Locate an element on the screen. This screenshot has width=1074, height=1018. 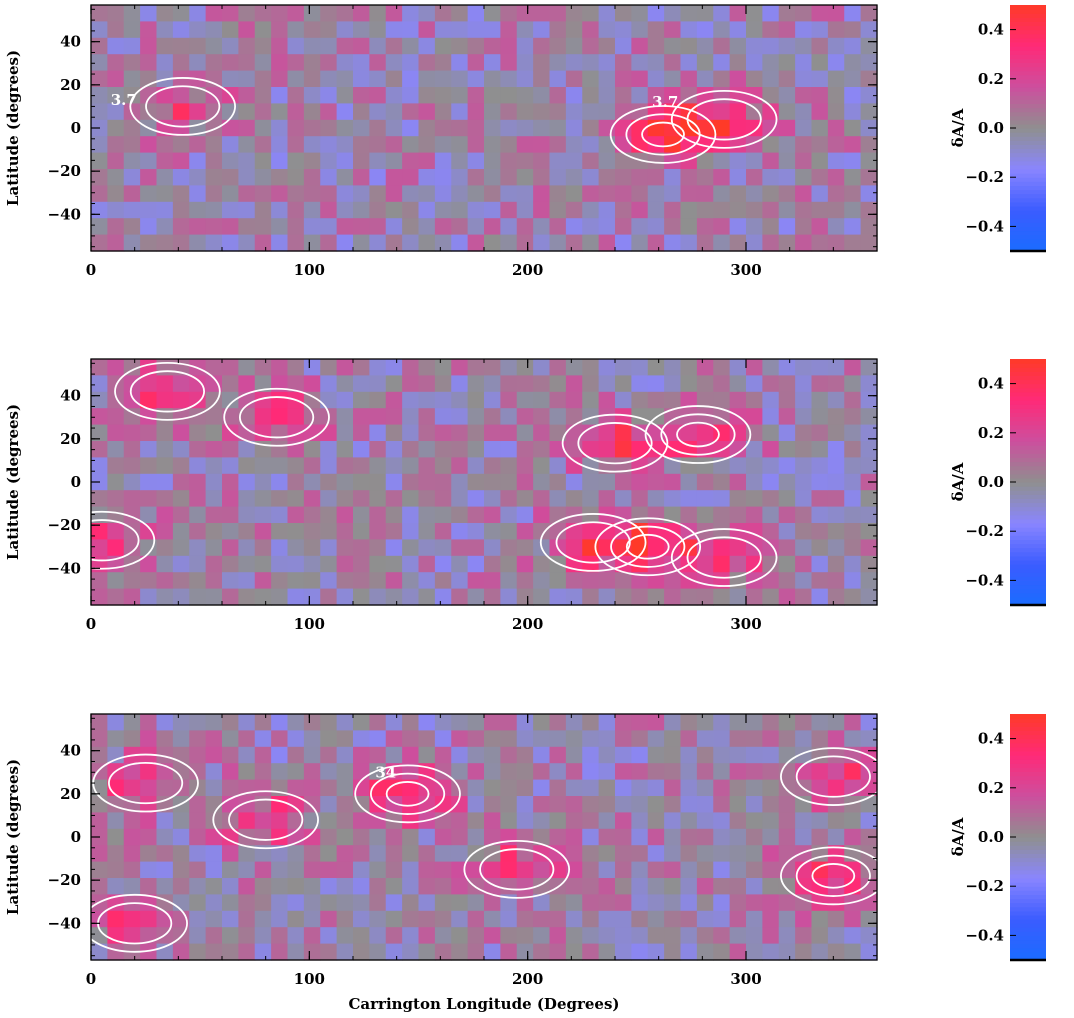
x-tick-label: 100 is located at coordinates (309, 624).